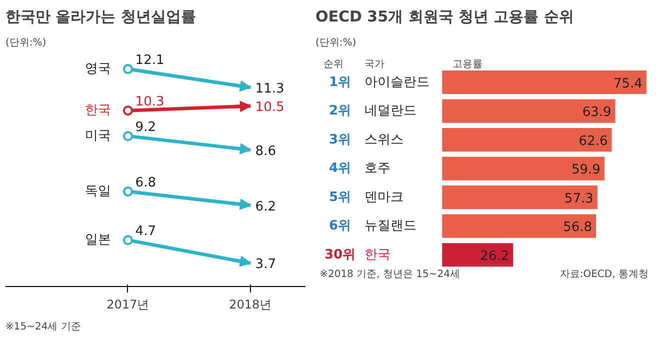 The width and height of the screenshot is (658, 337). What do you see at coordinates (374, 64) in the screenshot?
I see `text: 국가` at bounding box center [374, 64].